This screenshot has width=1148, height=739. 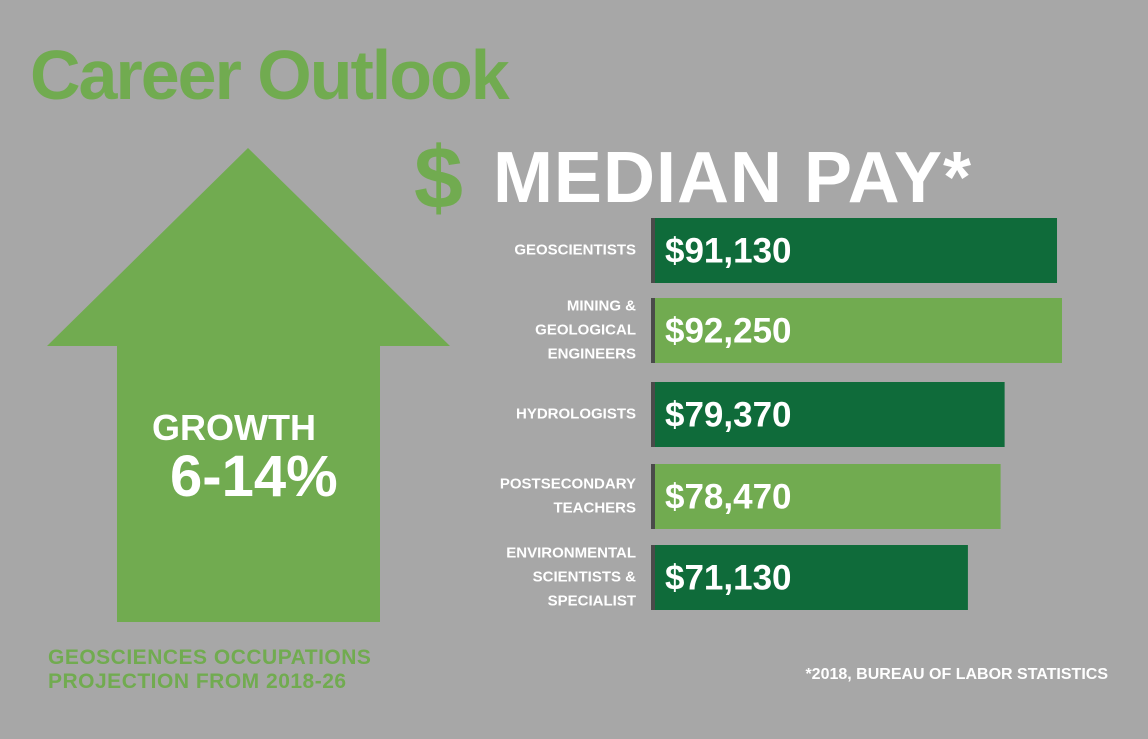 What do you see at coordinates (956, 674) in the screenshot?
I see `source-note: *2018, BUREAU OF LABOR STATISTICS` at bounding box center [956, 674].